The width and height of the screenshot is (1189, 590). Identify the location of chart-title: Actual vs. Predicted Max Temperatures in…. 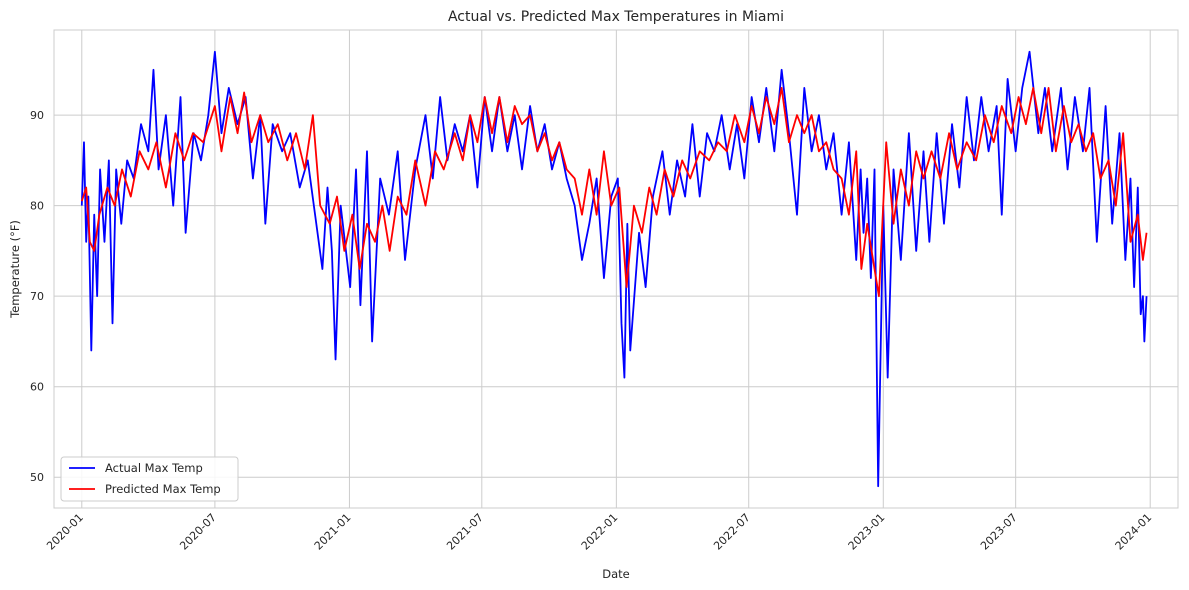
(616, 17).